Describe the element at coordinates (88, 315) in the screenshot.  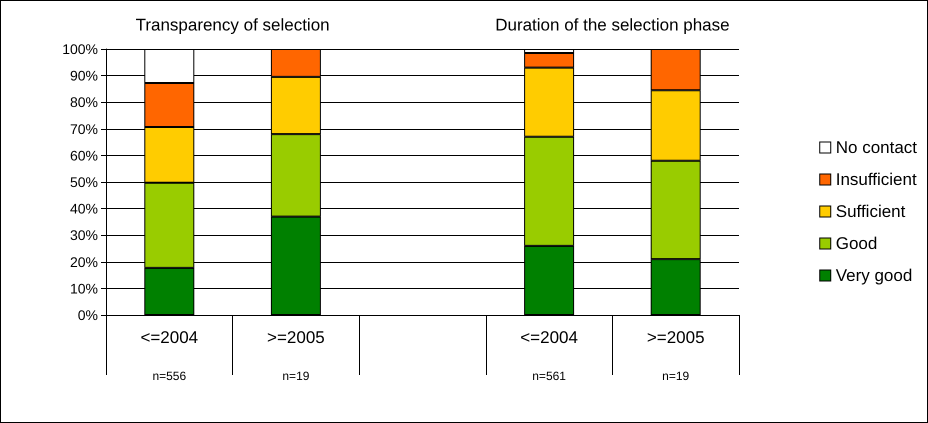
I see `y-tick-label: 0%` at that location.